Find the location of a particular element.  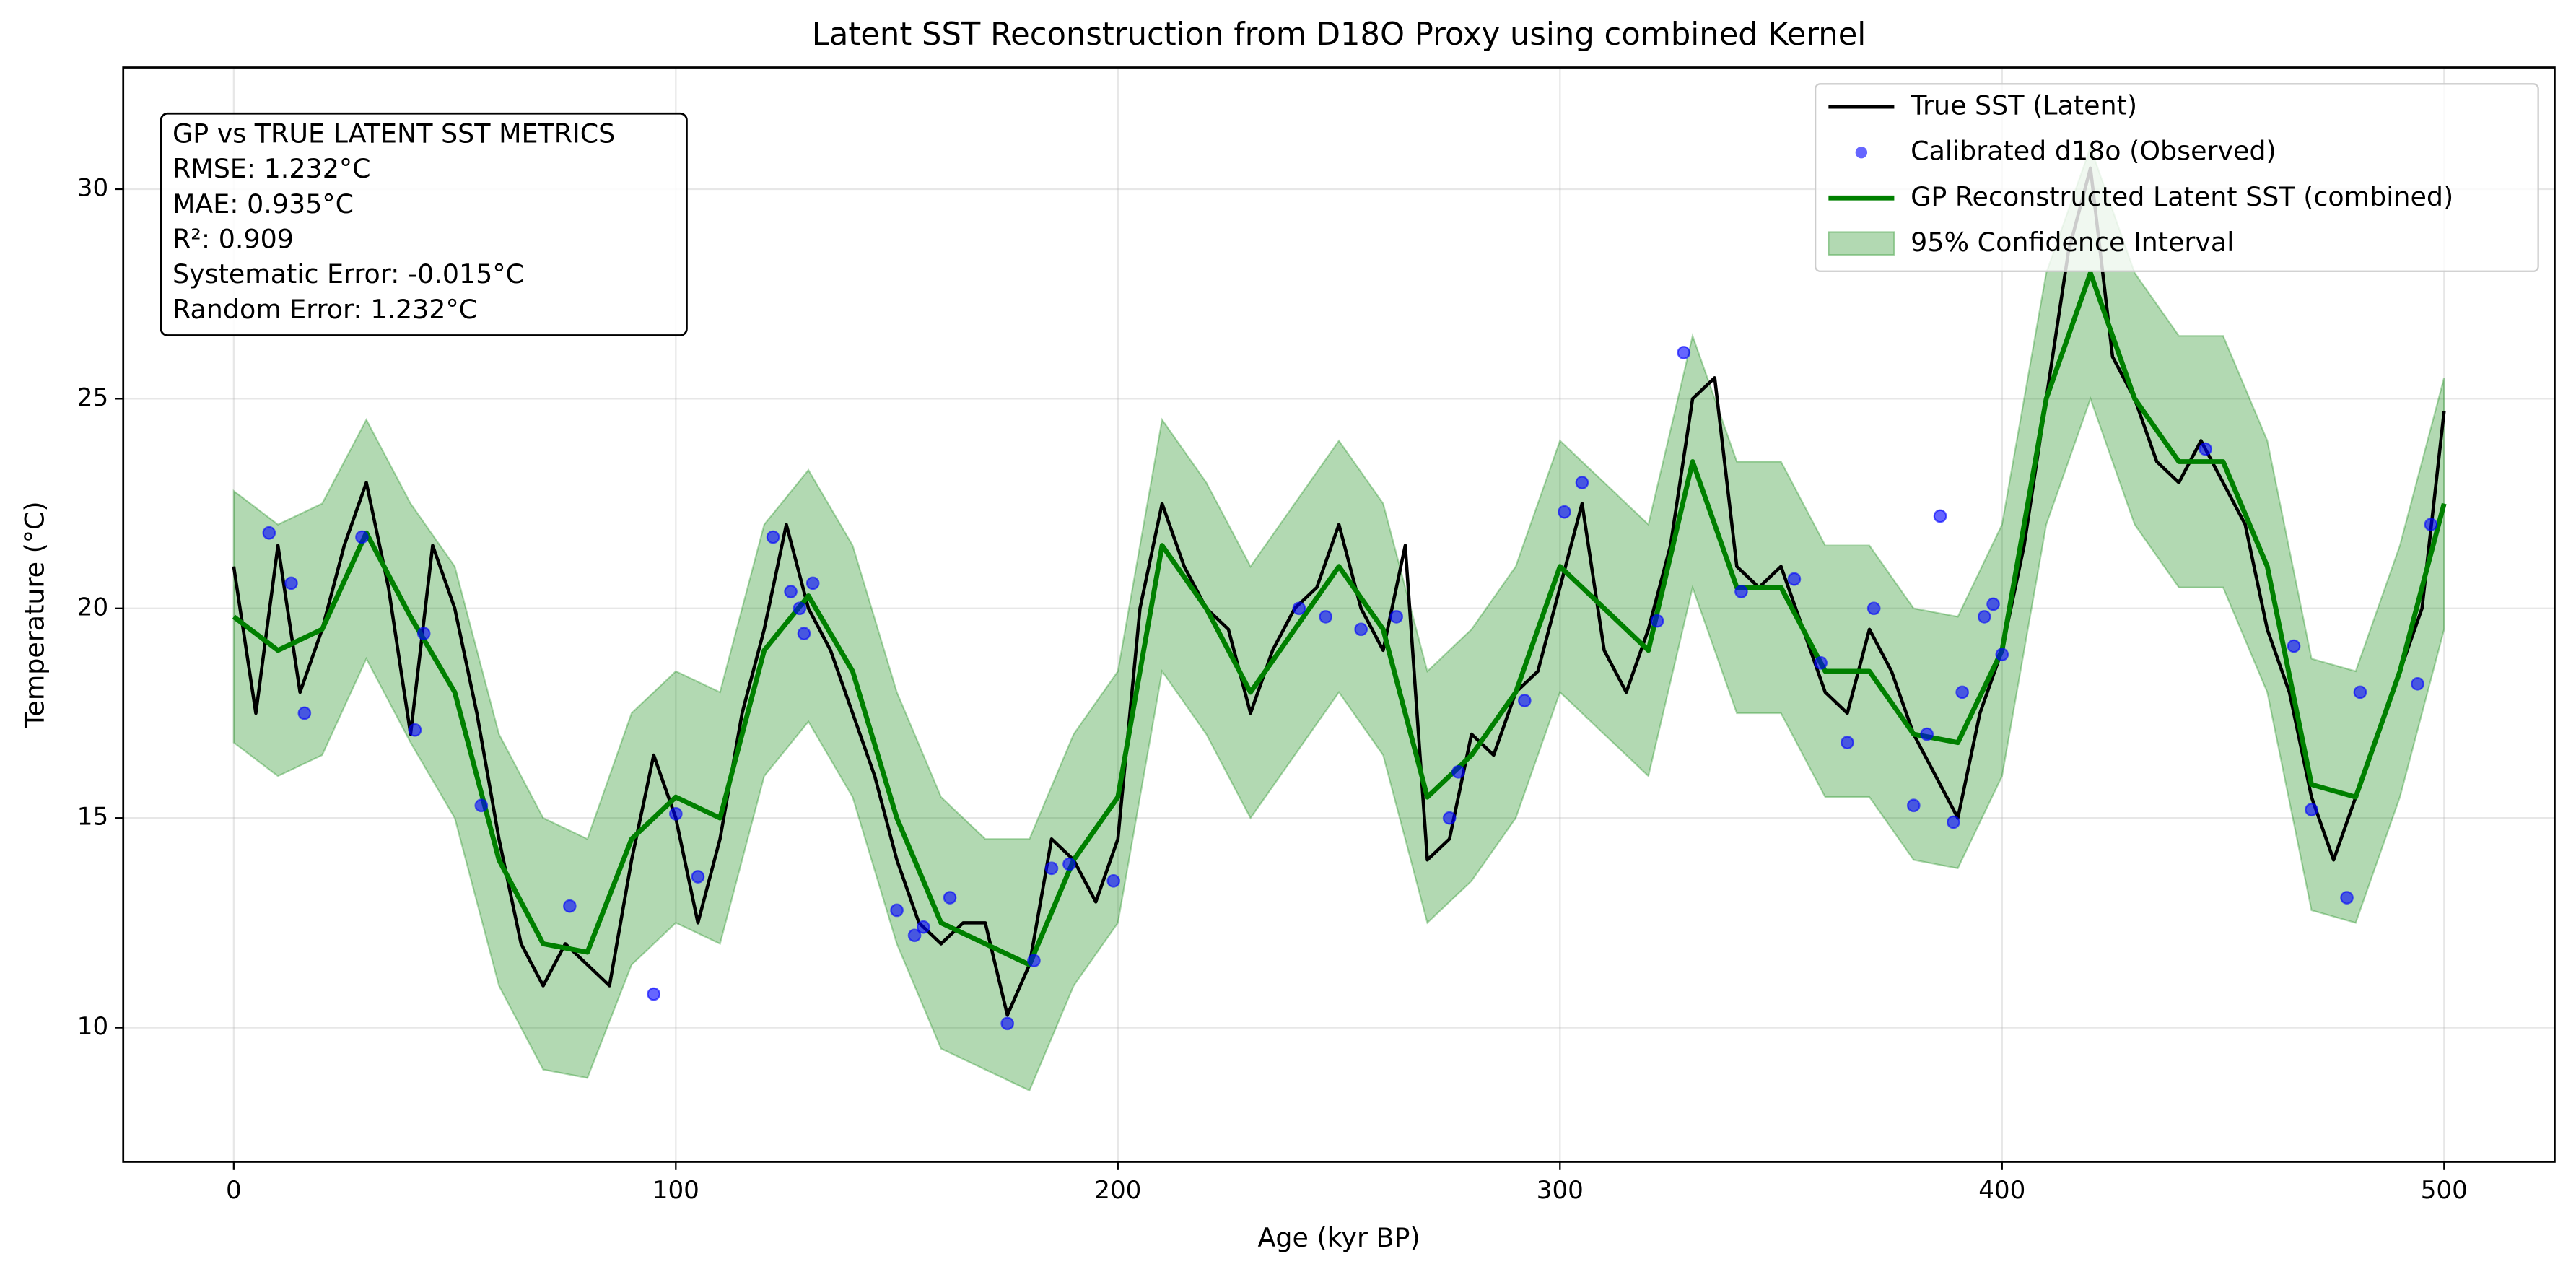

metrics-text: RMSE: 1.232°C is located at coordinates (272, 168).